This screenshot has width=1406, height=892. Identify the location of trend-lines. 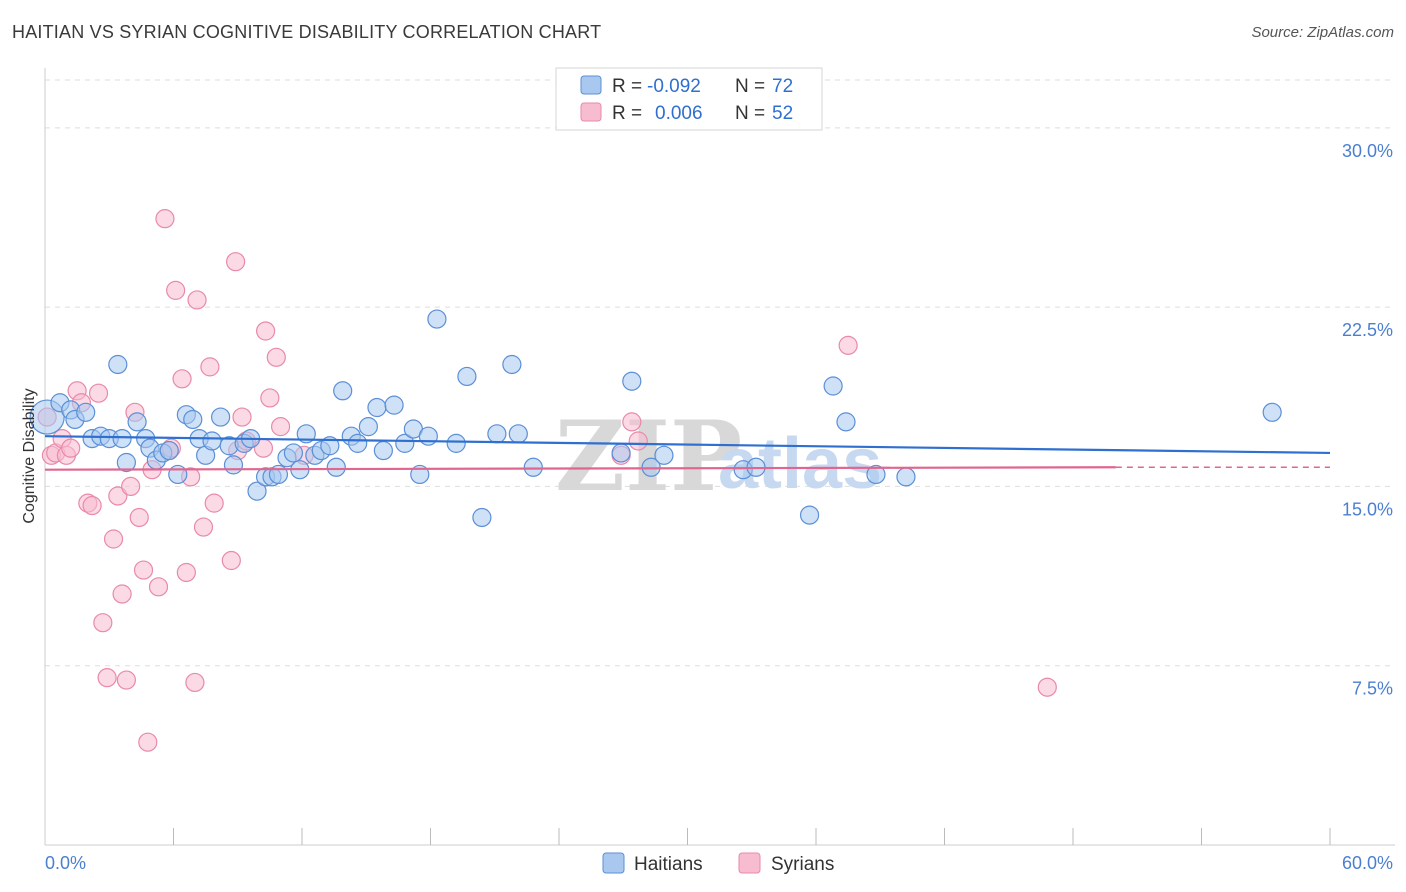
(687, 453).